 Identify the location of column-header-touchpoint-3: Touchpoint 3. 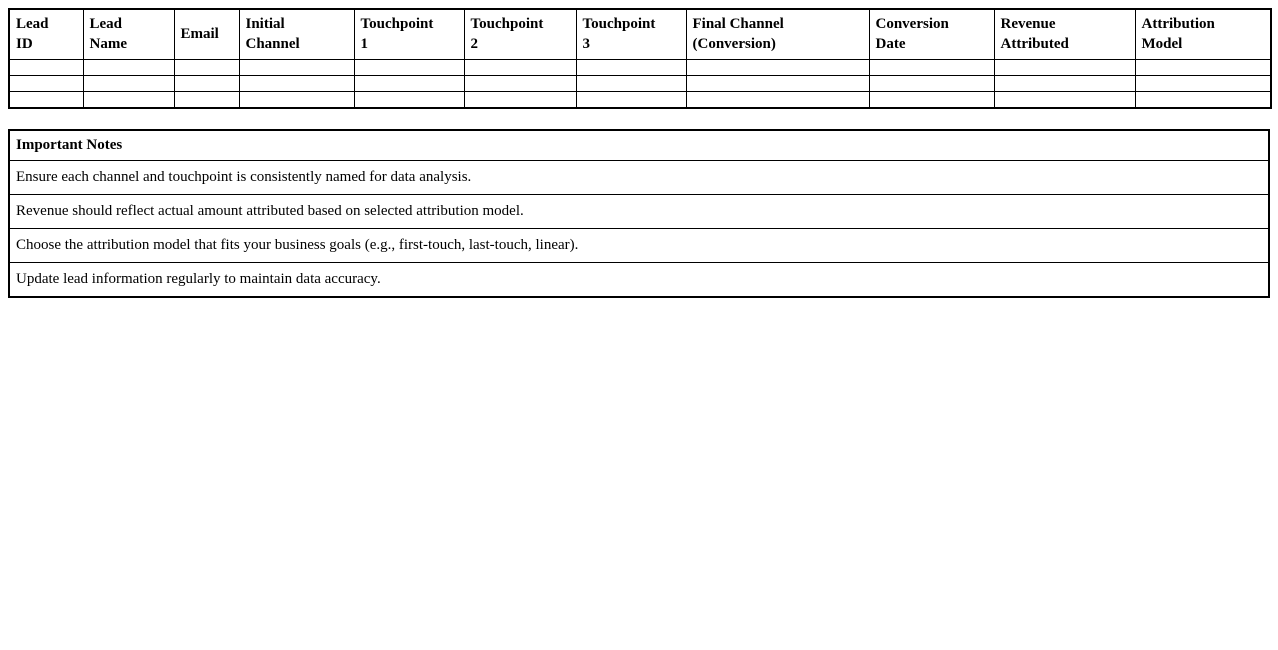
(631, 34).